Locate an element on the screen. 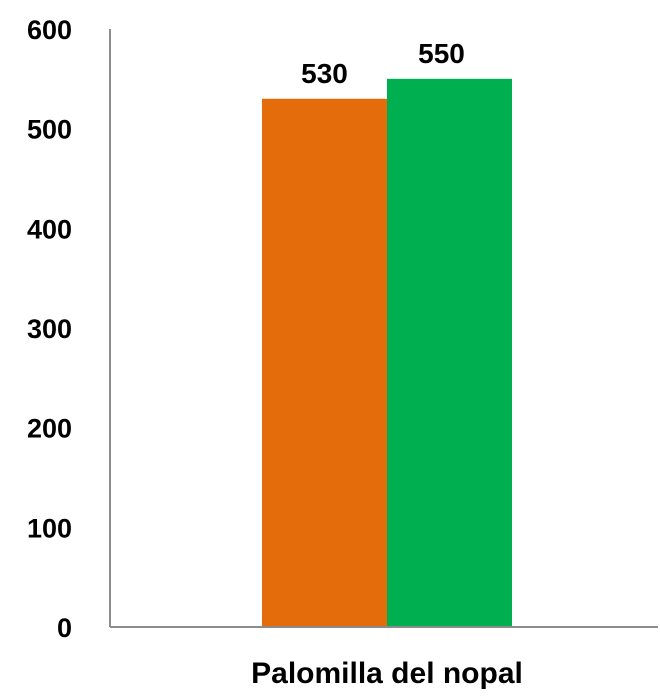  y-tick-label-600: 600 is located at coordinates (49, 30).